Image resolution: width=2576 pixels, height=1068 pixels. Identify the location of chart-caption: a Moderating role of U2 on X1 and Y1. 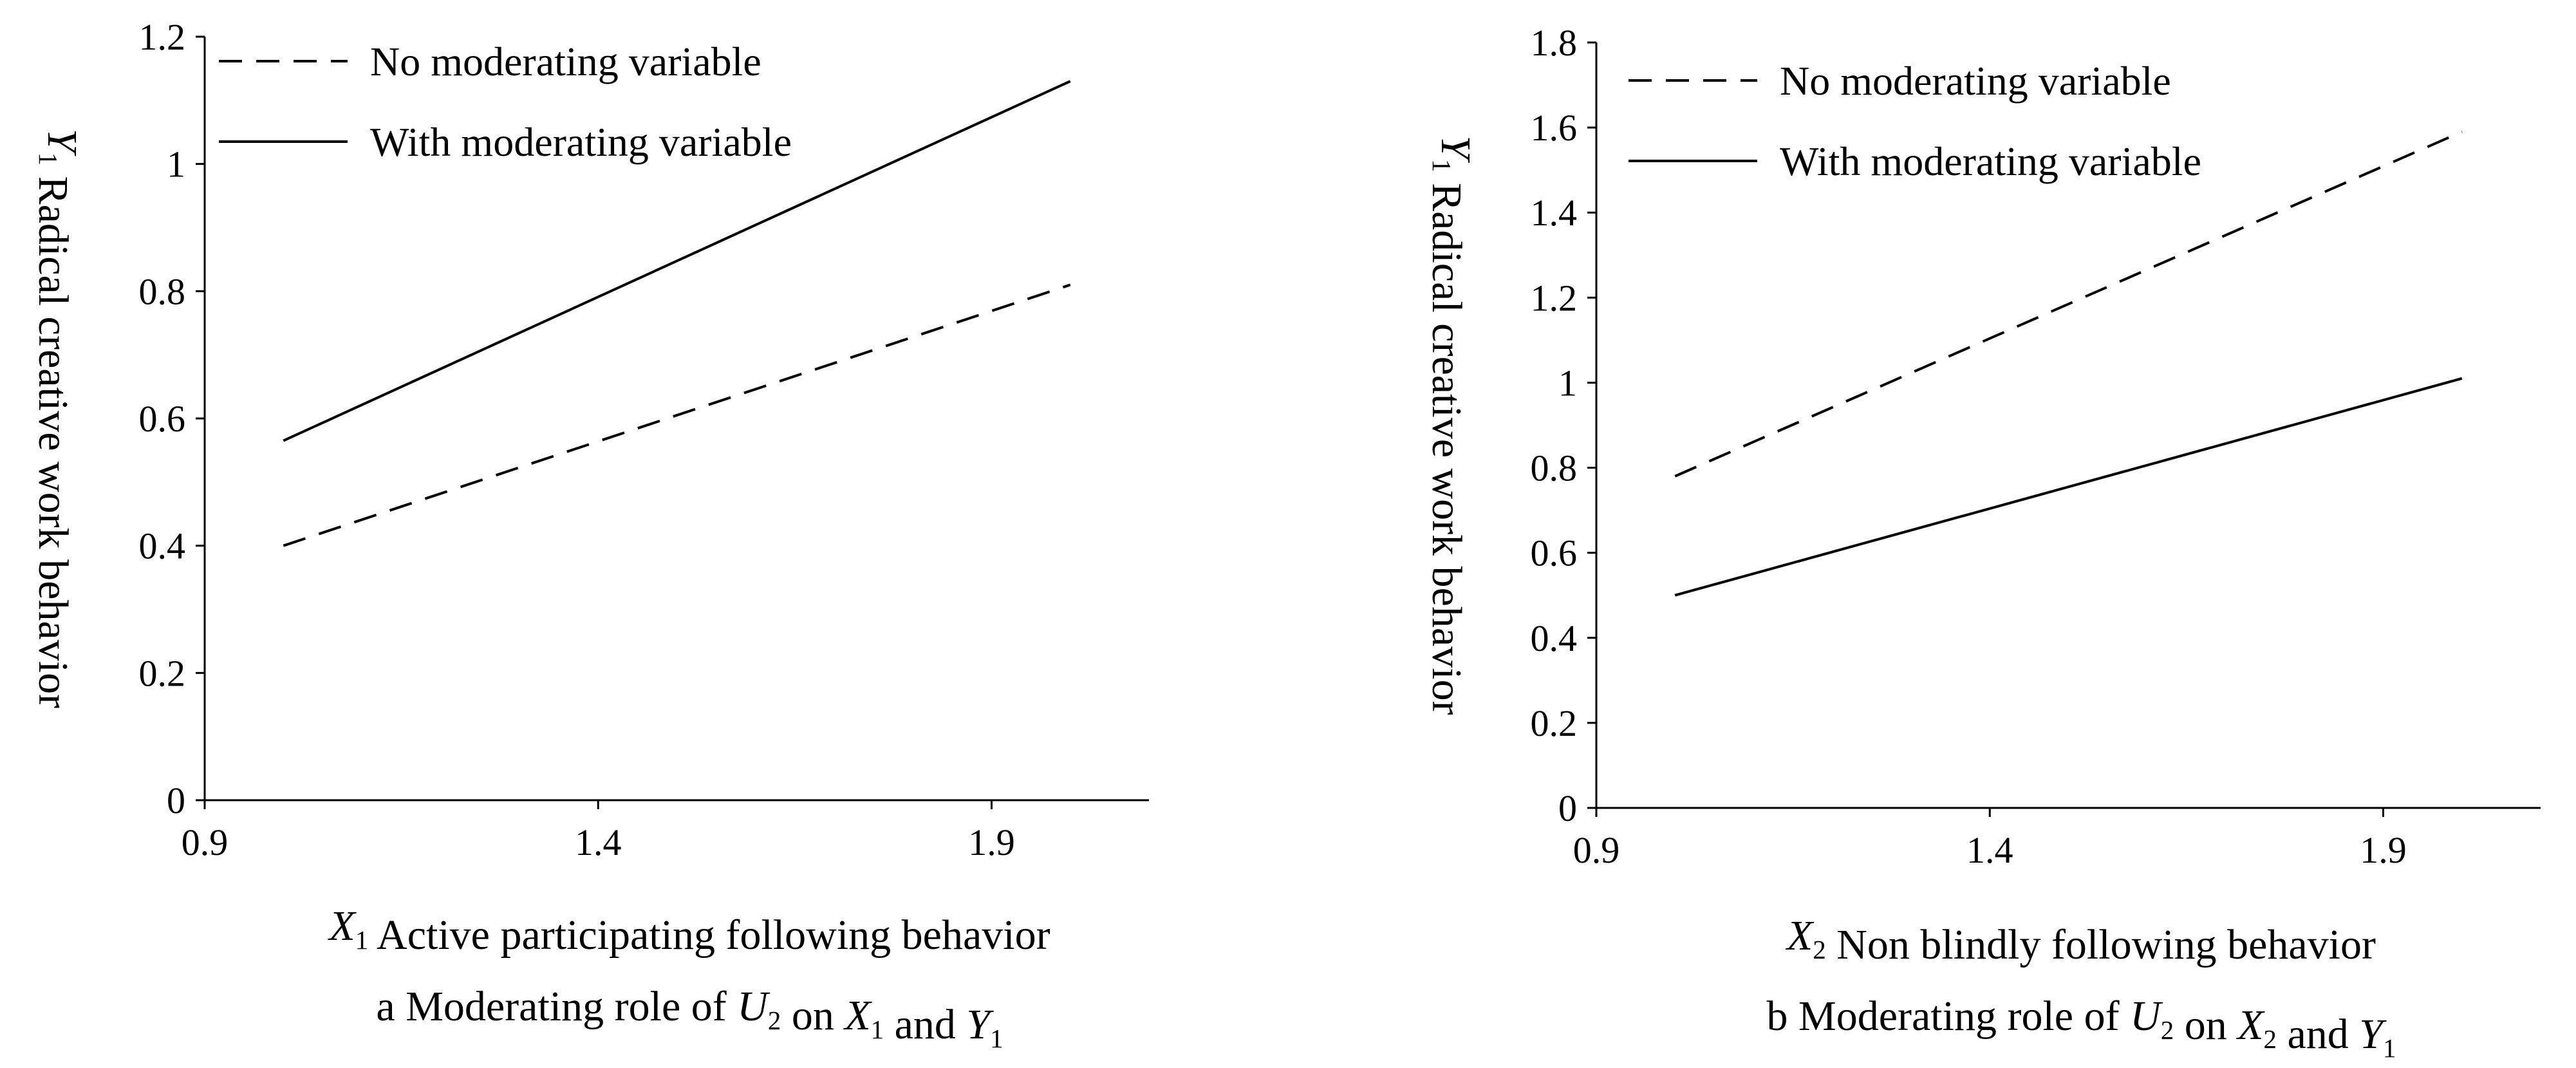
(689, 1018).